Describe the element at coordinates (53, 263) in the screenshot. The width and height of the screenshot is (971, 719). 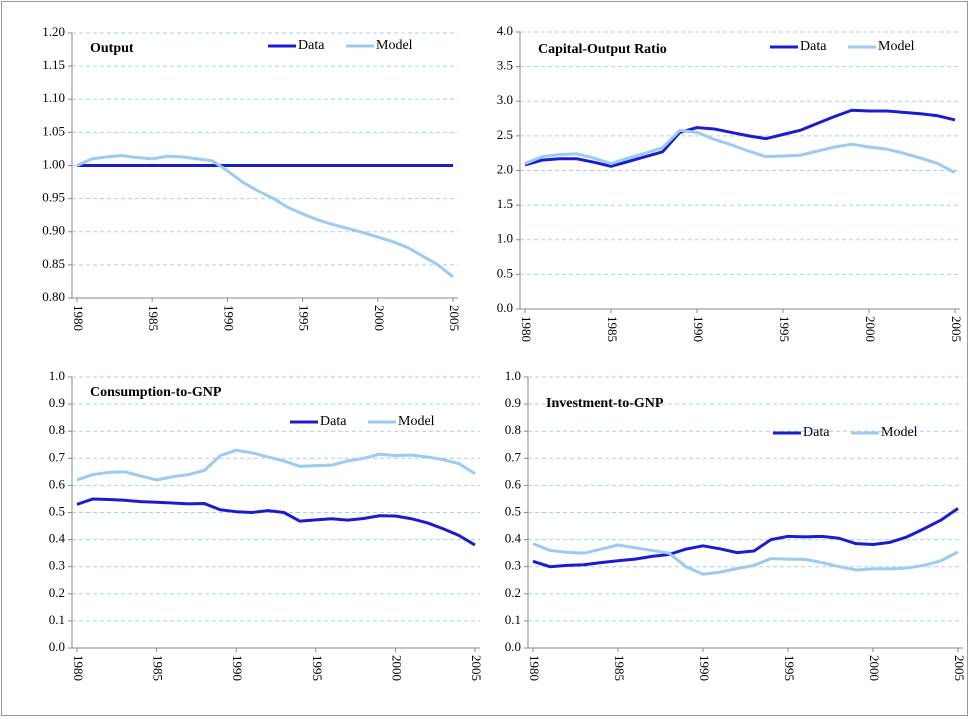
I see `y-tick-label: 0.85` at that location.